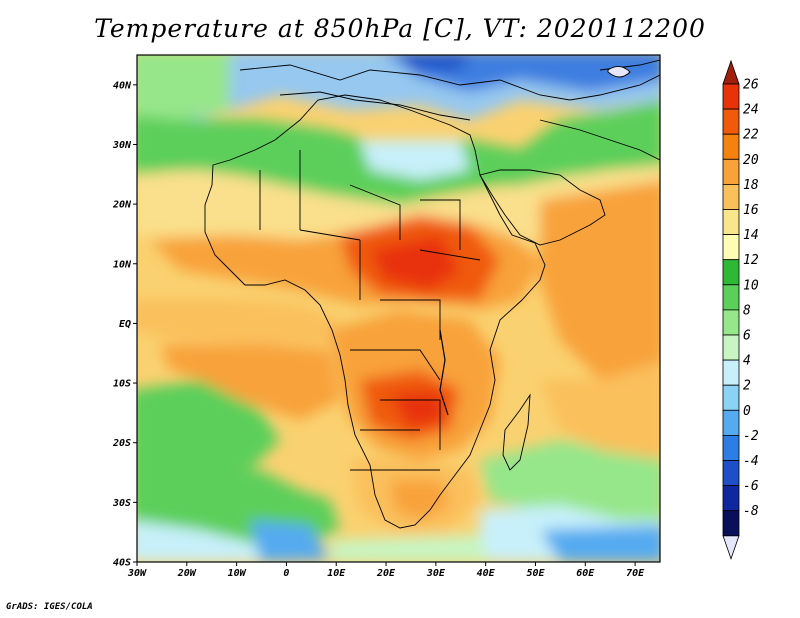 The height and width of the screenshot is (618, 800). I want to click on lat-label: 30N, so click(122, 145).